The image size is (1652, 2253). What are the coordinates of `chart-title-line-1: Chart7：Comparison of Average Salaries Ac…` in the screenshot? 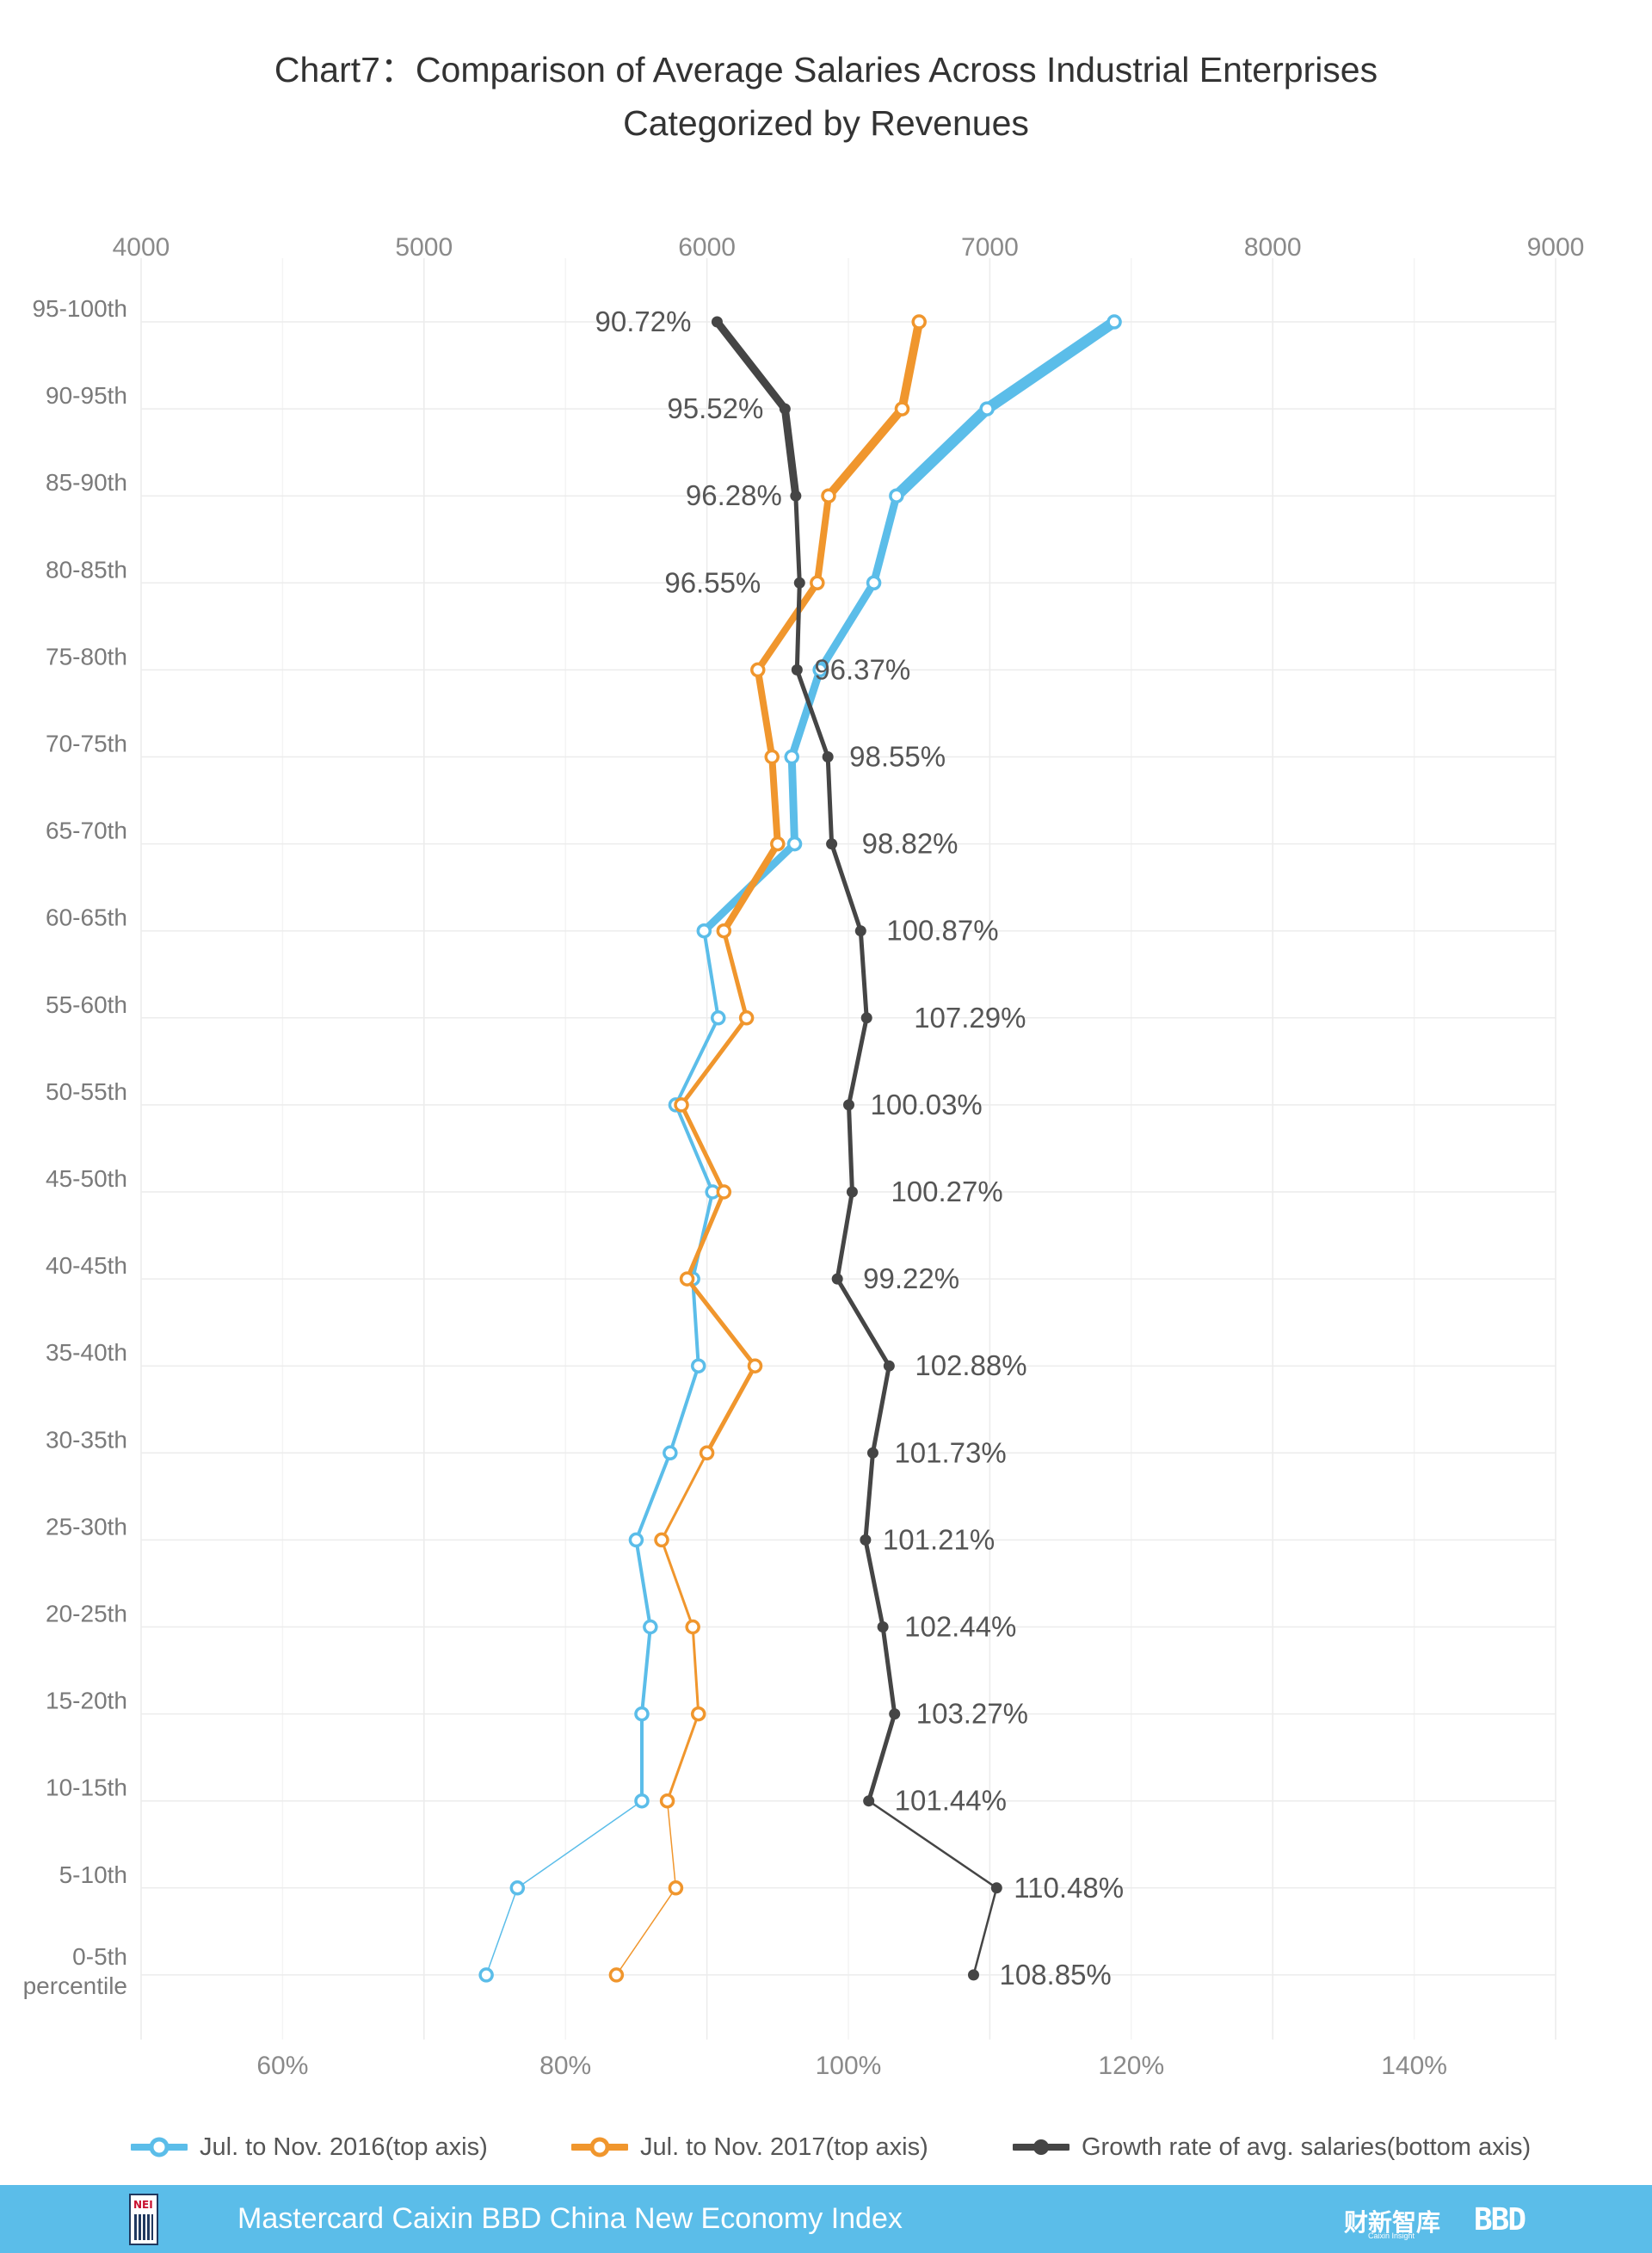 It's located at (826, 70).